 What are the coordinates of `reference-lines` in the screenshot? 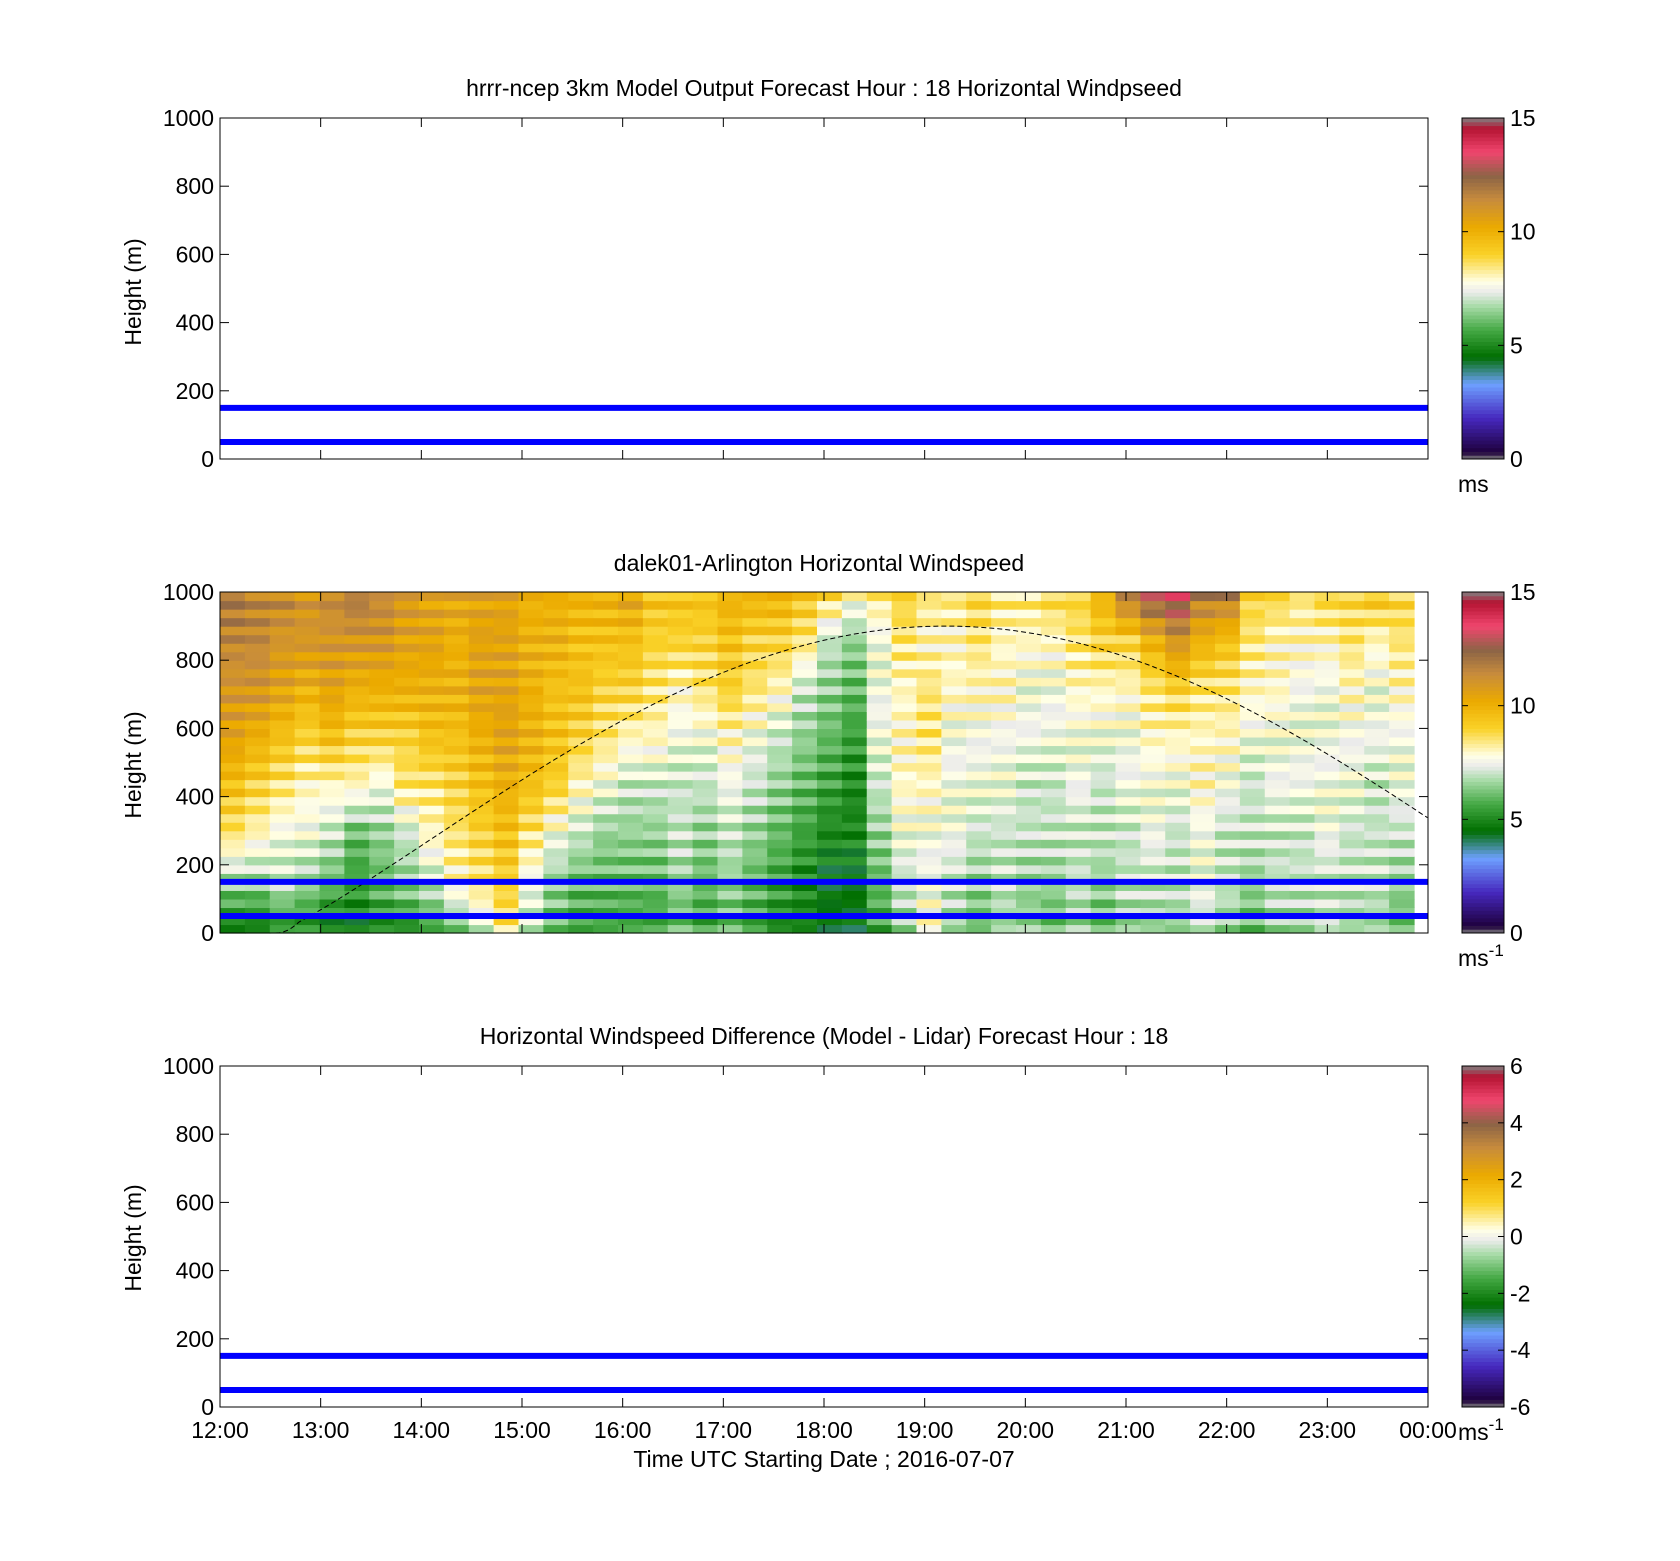 It's located at (824, 898).